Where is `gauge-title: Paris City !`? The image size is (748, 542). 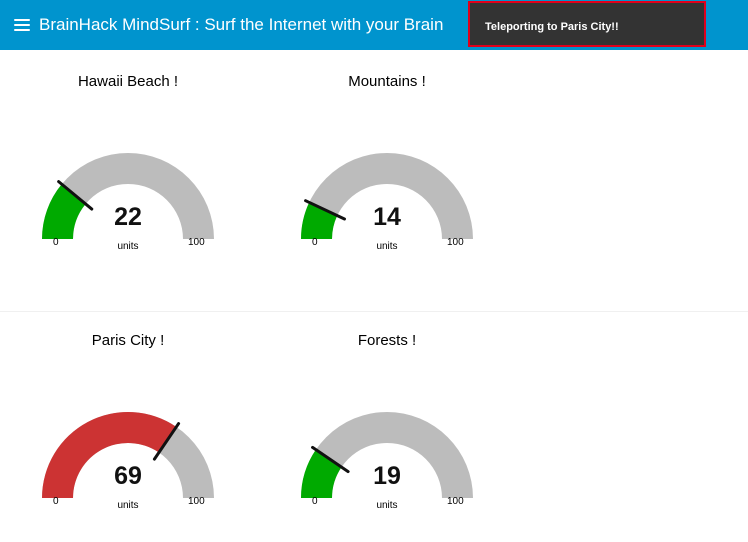 gauge-title: Paris City ! is located at coordinates (128, 340).